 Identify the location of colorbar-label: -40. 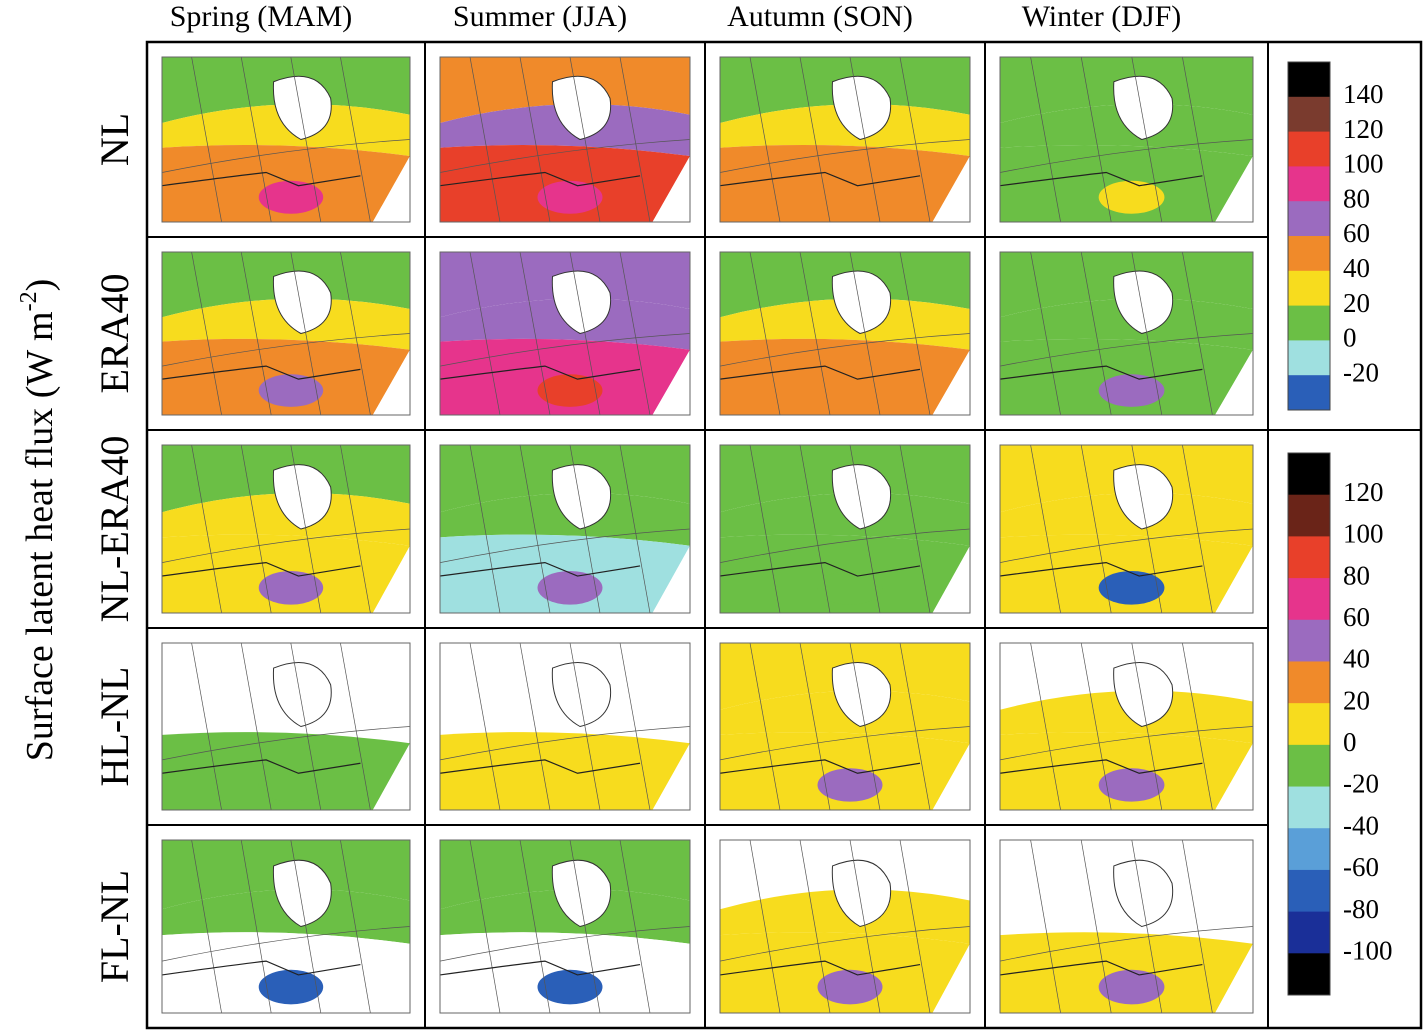
(1361, 825).